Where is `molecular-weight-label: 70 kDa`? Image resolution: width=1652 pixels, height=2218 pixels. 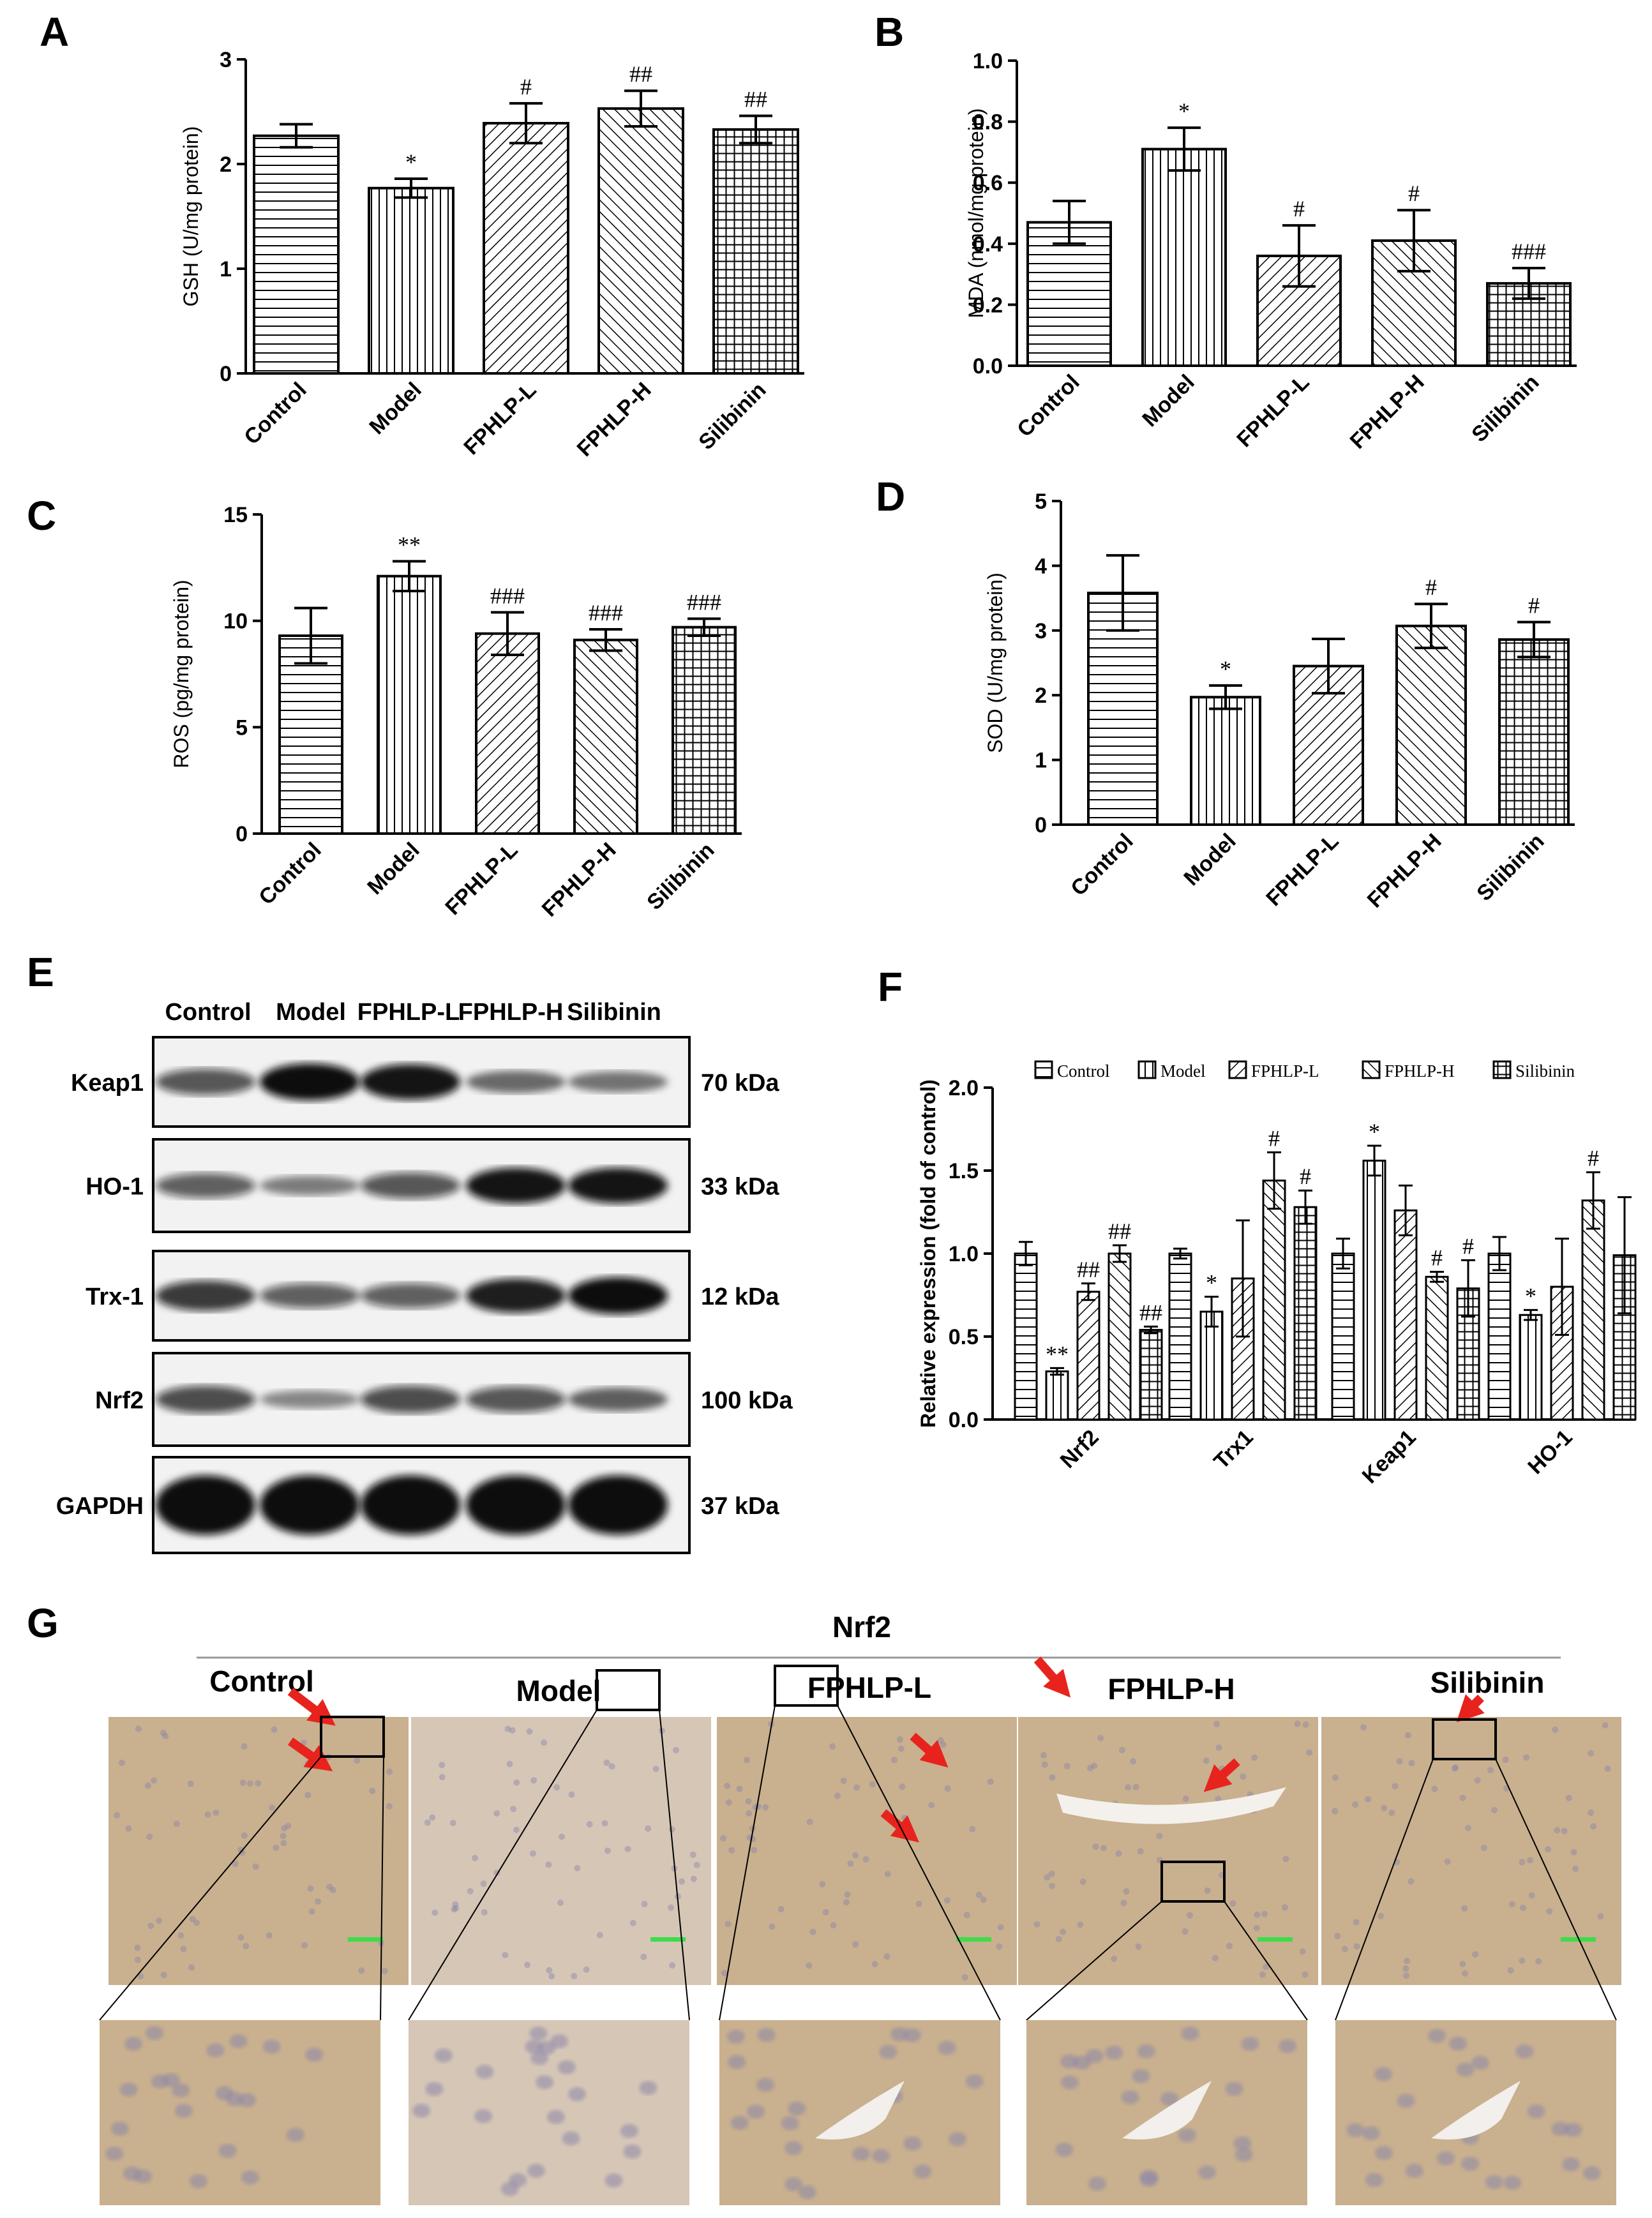 molecular-weight-label: 70 kDa is located at coordinates (740, 1083).